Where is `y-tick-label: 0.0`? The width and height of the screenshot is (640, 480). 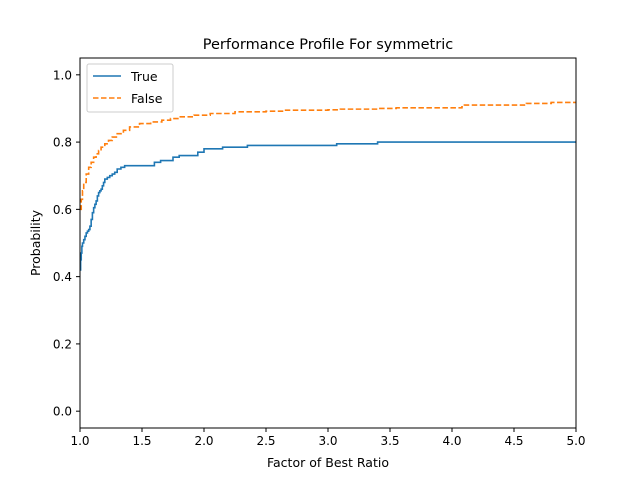
y-tick-label: 0.0 is located at coordinates (62, 412).